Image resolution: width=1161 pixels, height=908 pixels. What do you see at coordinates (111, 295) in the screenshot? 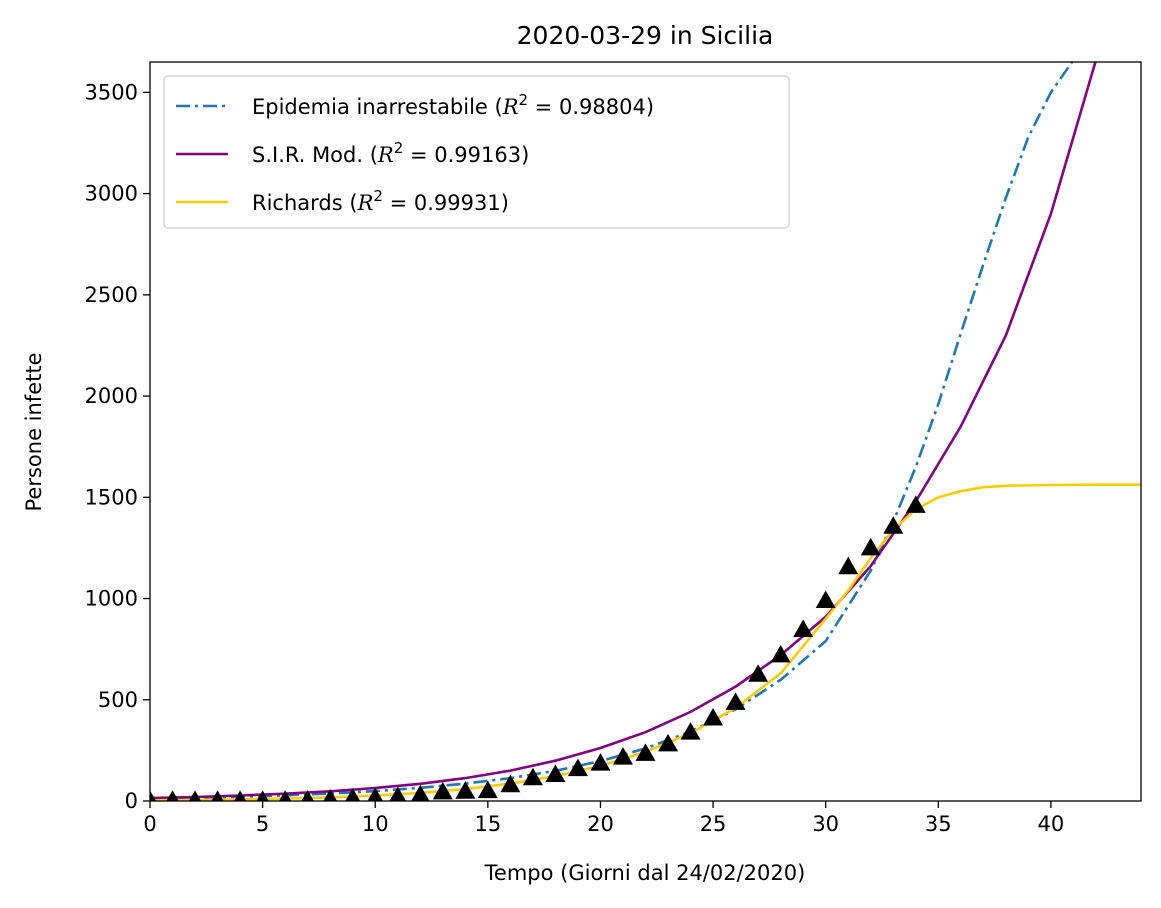
I see `y-tick-label: 2500` at bounding box center [111, 295].